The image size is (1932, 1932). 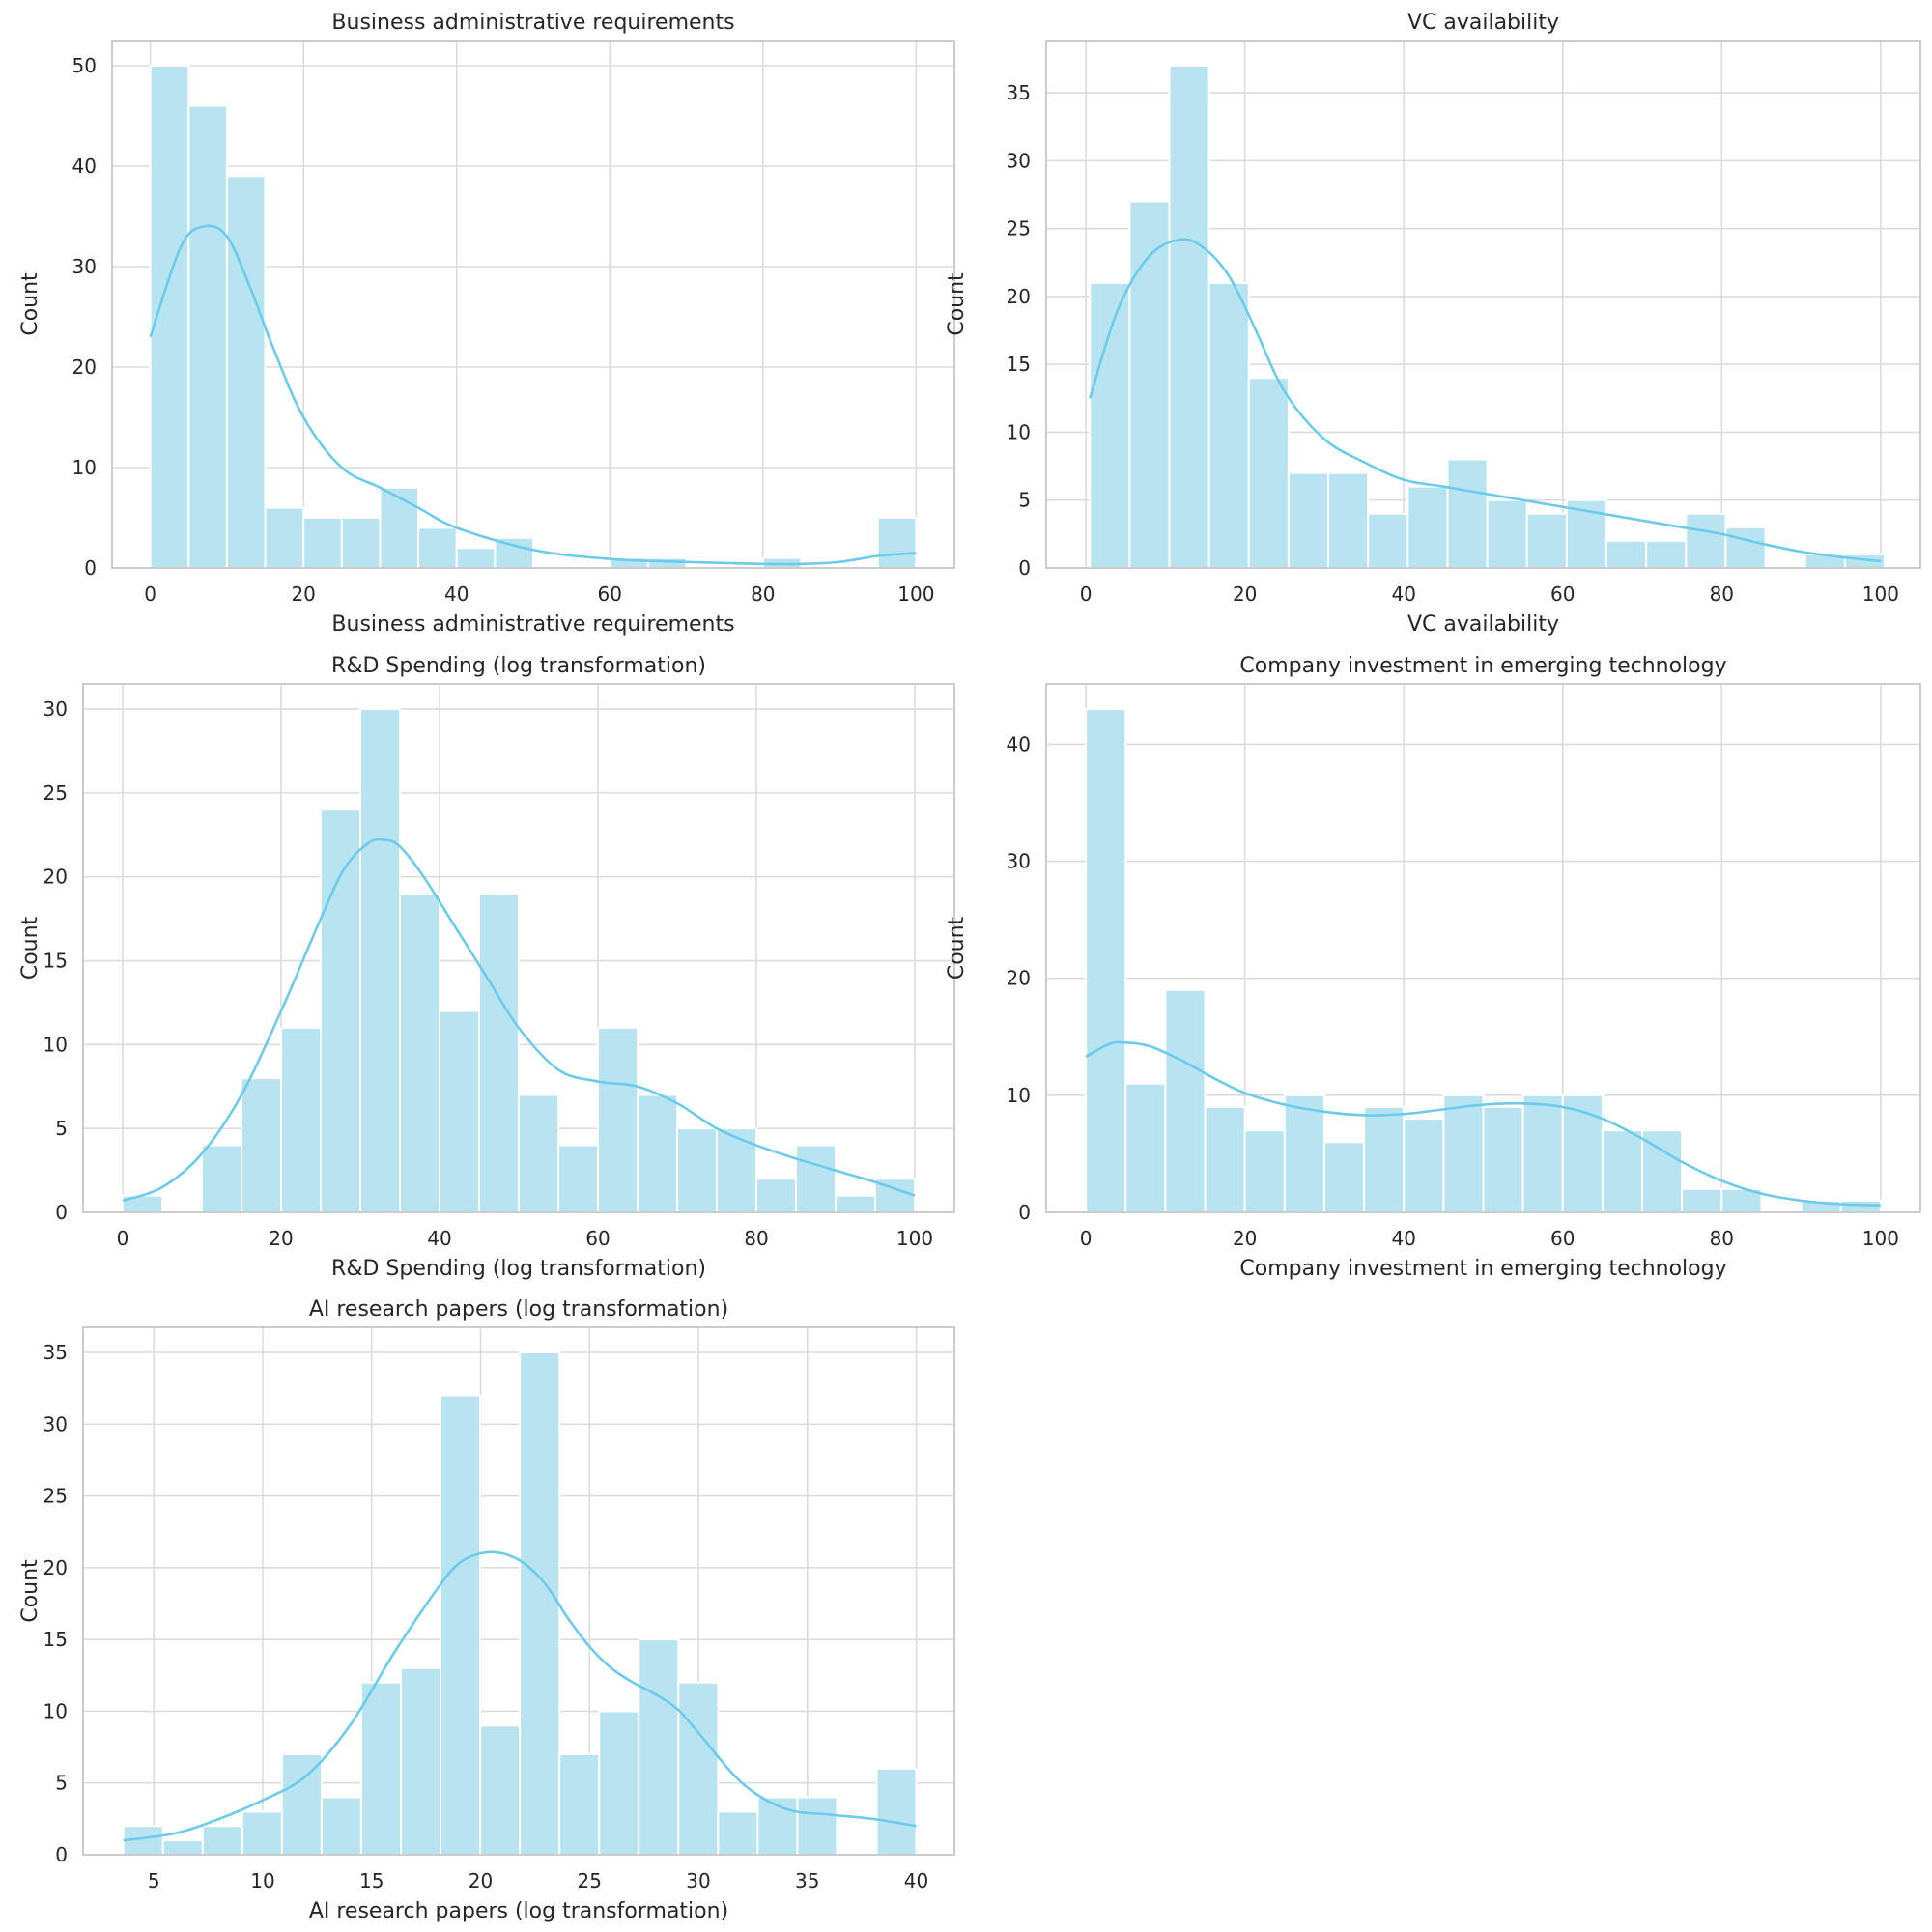 I want to click on x-axis-label: Business administrative requirements, so click(x=532, y=624).